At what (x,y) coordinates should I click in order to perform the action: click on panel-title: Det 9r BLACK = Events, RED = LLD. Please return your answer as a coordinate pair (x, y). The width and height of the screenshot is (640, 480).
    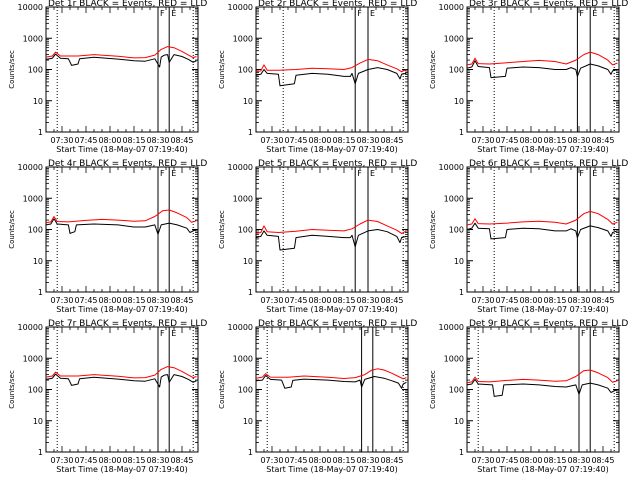
    Looking at the image, I should click on (548, 324).